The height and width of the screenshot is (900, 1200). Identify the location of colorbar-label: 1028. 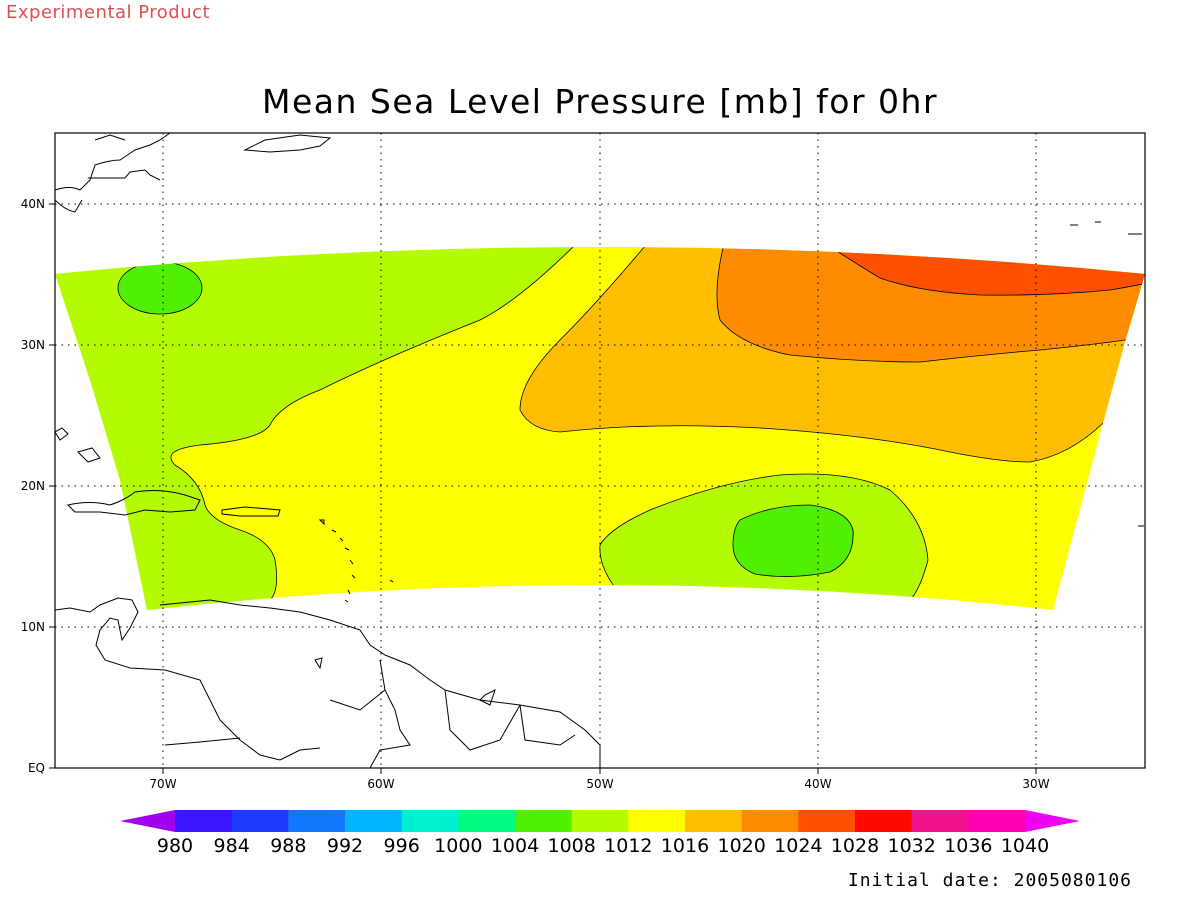
(855, 846).